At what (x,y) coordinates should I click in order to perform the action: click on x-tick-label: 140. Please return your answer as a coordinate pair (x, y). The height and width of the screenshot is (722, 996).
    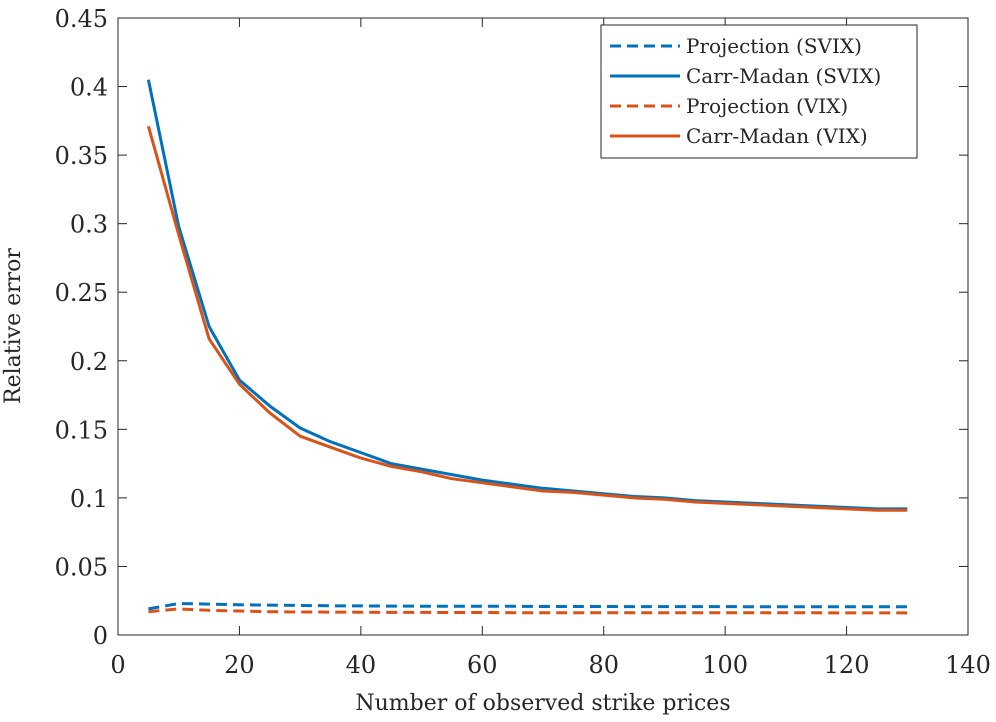
    Looking at the image, I should click on (968, 665).